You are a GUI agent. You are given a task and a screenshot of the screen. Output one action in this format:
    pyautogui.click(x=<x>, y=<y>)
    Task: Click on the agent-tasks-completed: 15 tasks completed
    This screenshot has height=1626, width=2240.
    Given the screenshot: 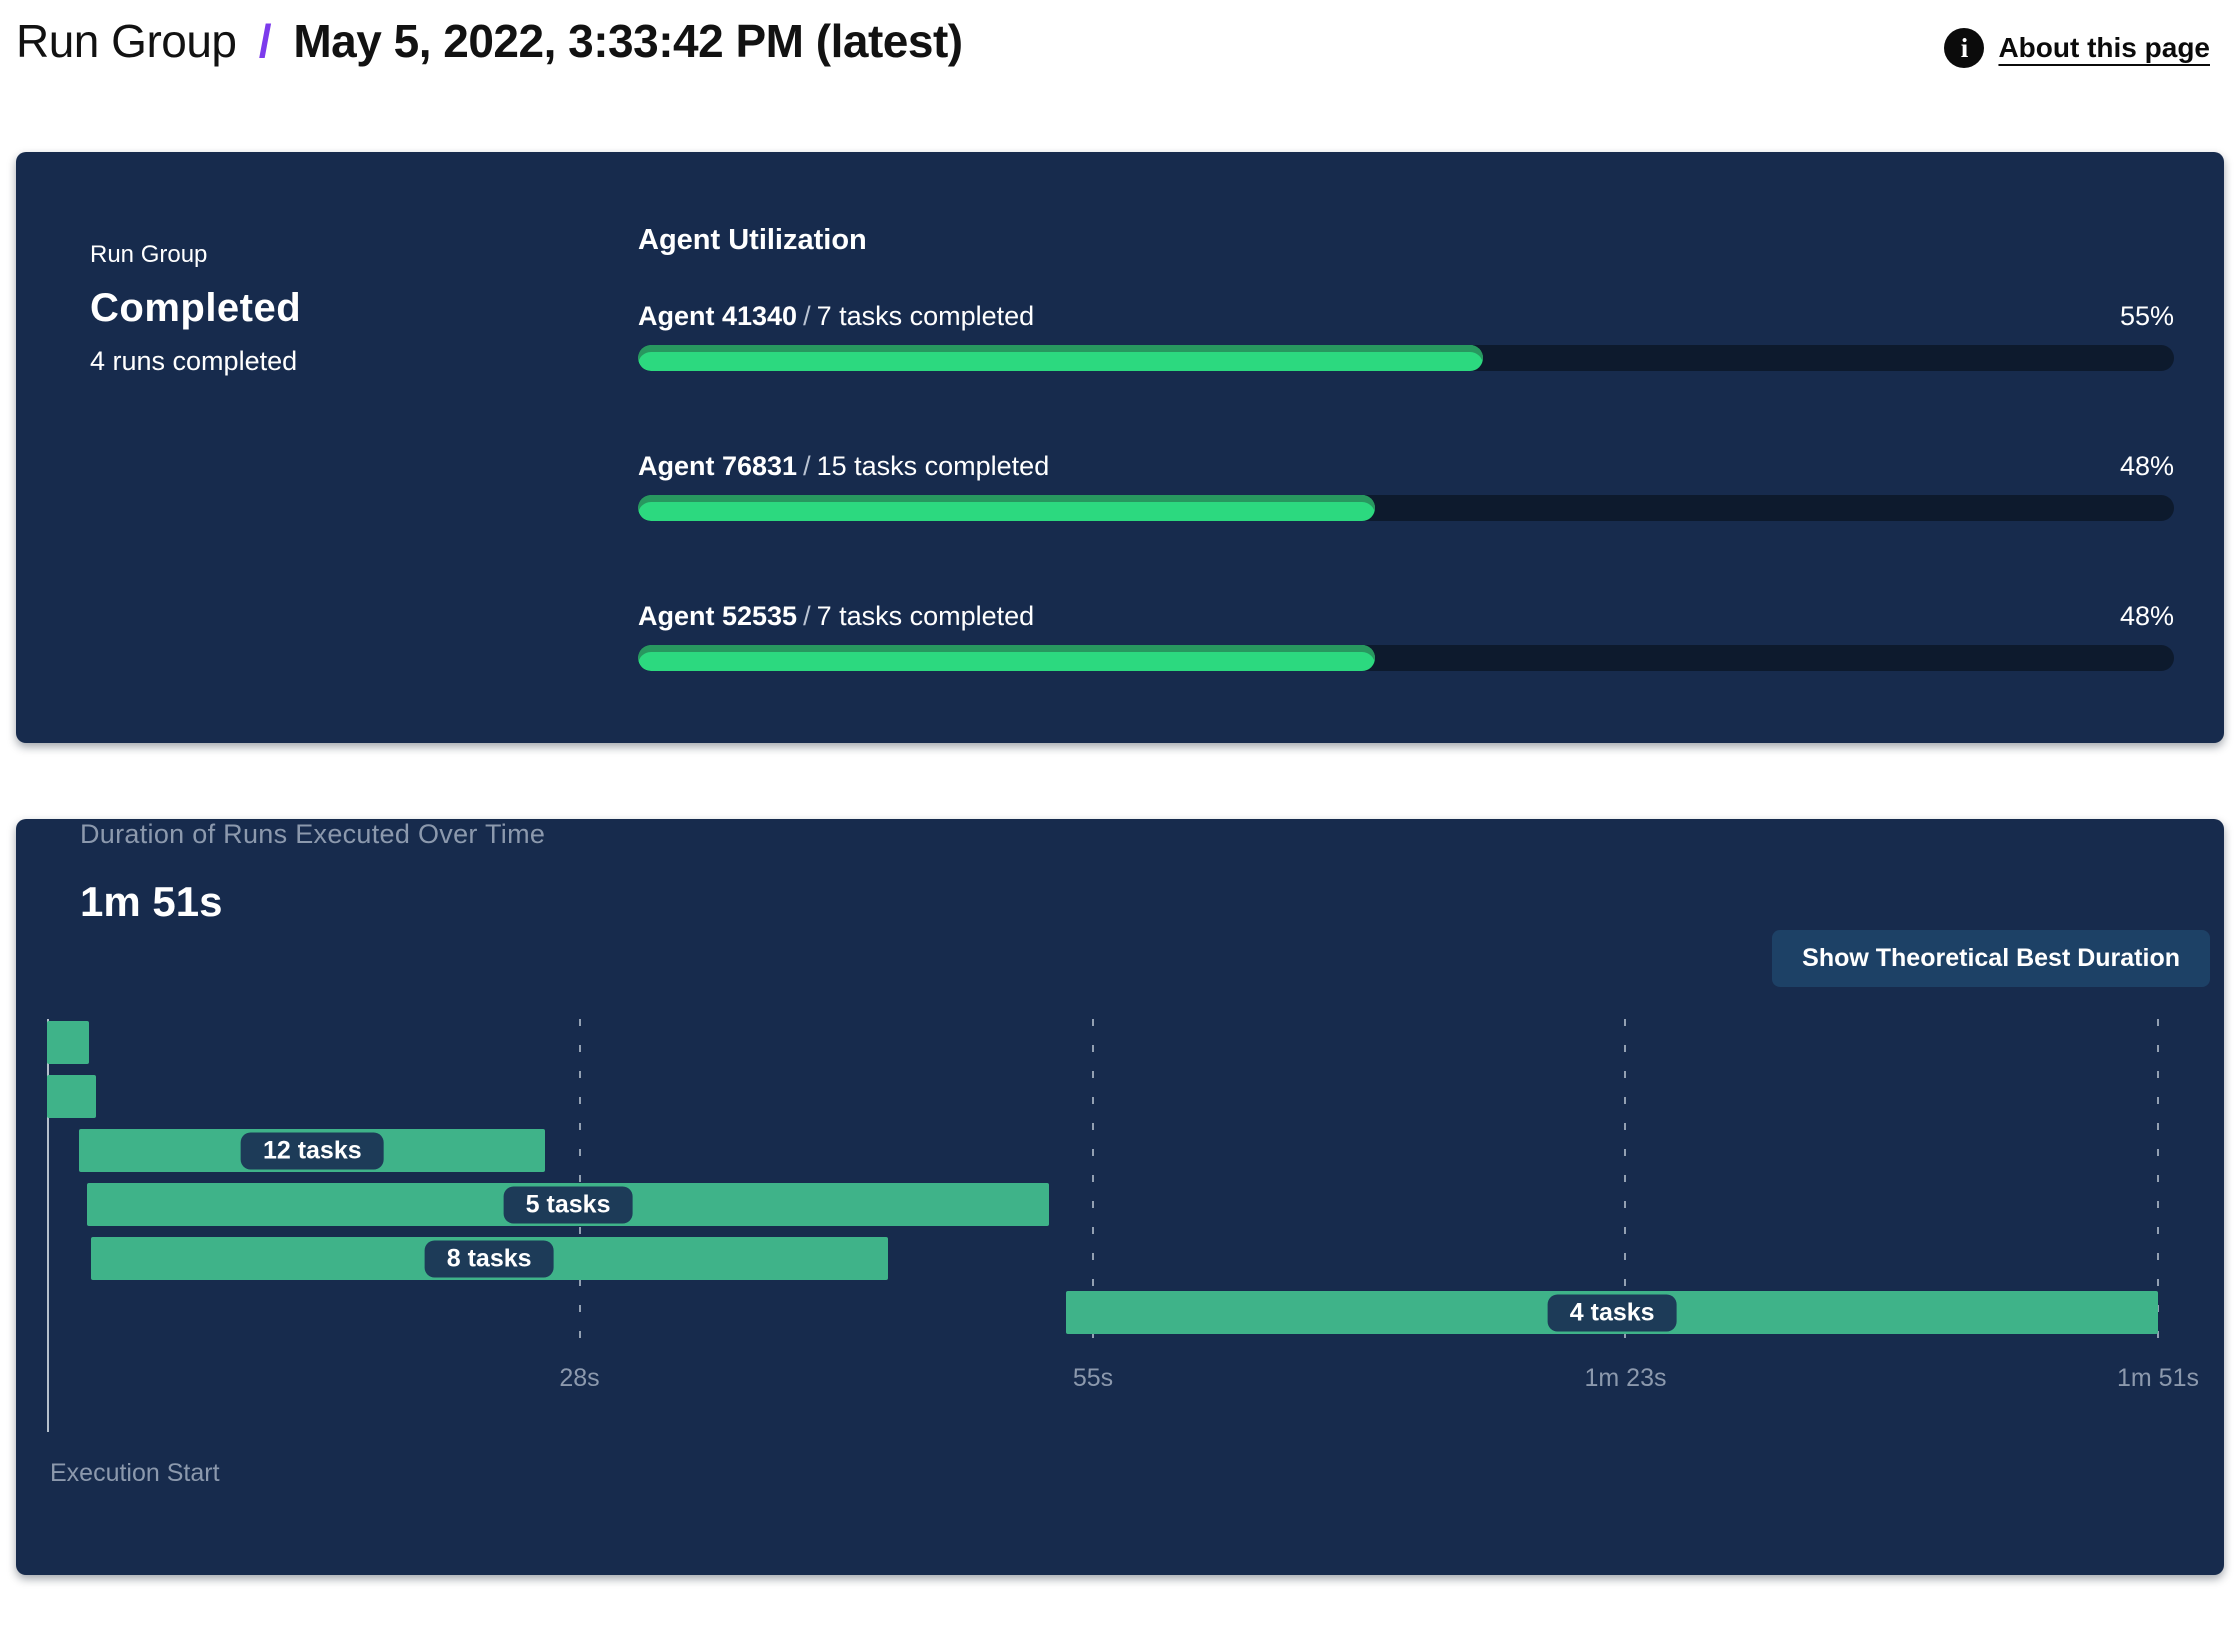 What is the action you would take?
    pyautogui.click(x=933, y=466)
    